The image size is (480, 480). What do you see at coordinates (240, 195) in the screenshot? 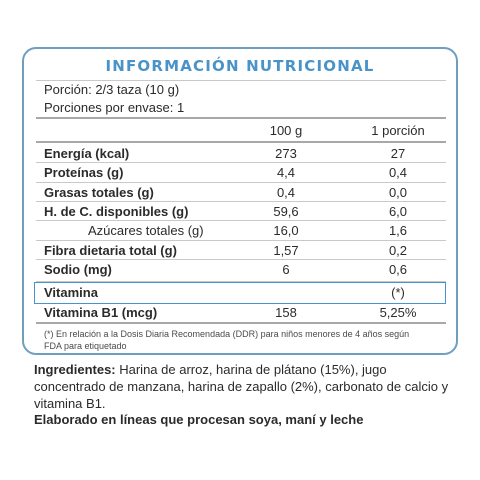
I see `nutrient-row: Grasas totales (g) 0,4 0,0` at bounding box center [240, 195].